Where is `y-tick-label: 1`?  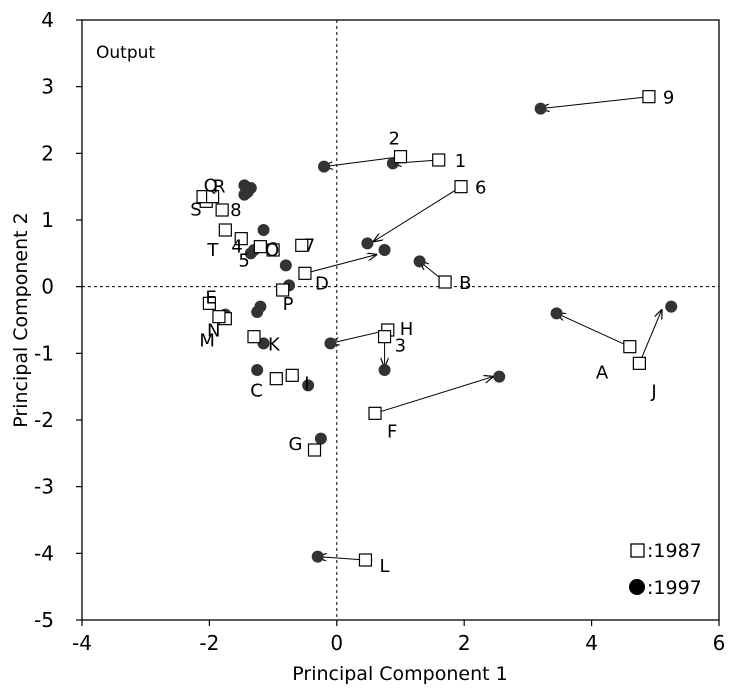
y-tick-label: 1 is located at coordinates (47, 220).